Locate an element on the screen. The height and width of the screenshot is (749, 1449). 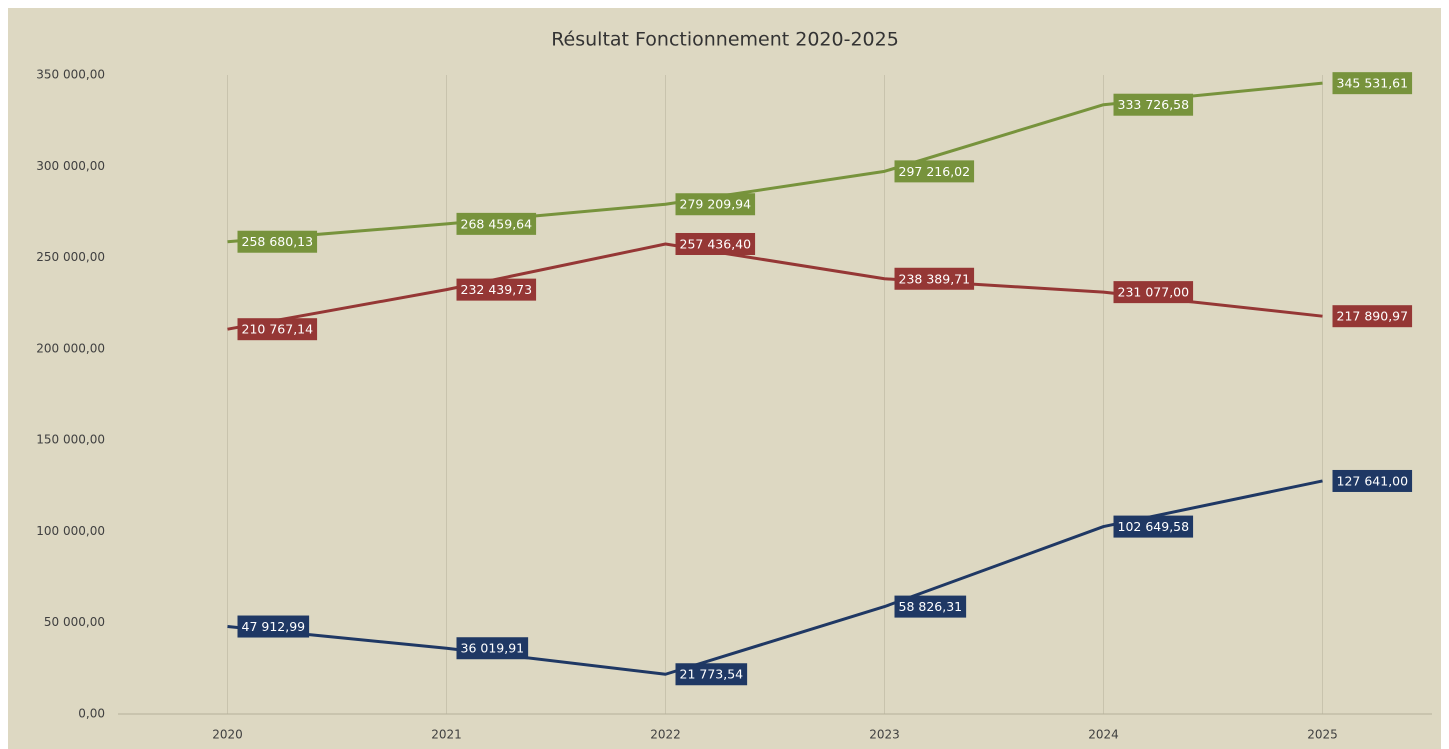
data-label: 258 680,13 is located at coordinates (277, 241).